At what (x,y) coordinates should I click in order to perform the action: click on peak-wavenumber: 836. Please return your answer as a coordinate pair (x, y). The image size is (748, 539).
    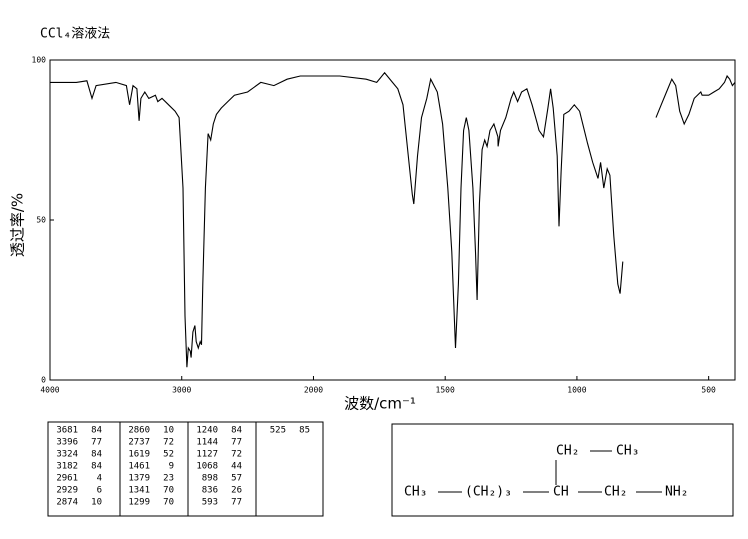
    Looking at the image, I should click on (210, 491).